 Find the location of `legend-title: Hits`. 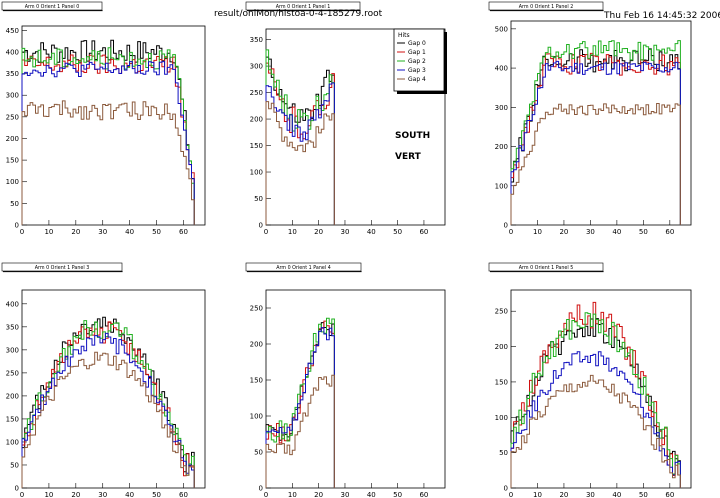

legend-title: Hits is located at coordinates (404, 35).